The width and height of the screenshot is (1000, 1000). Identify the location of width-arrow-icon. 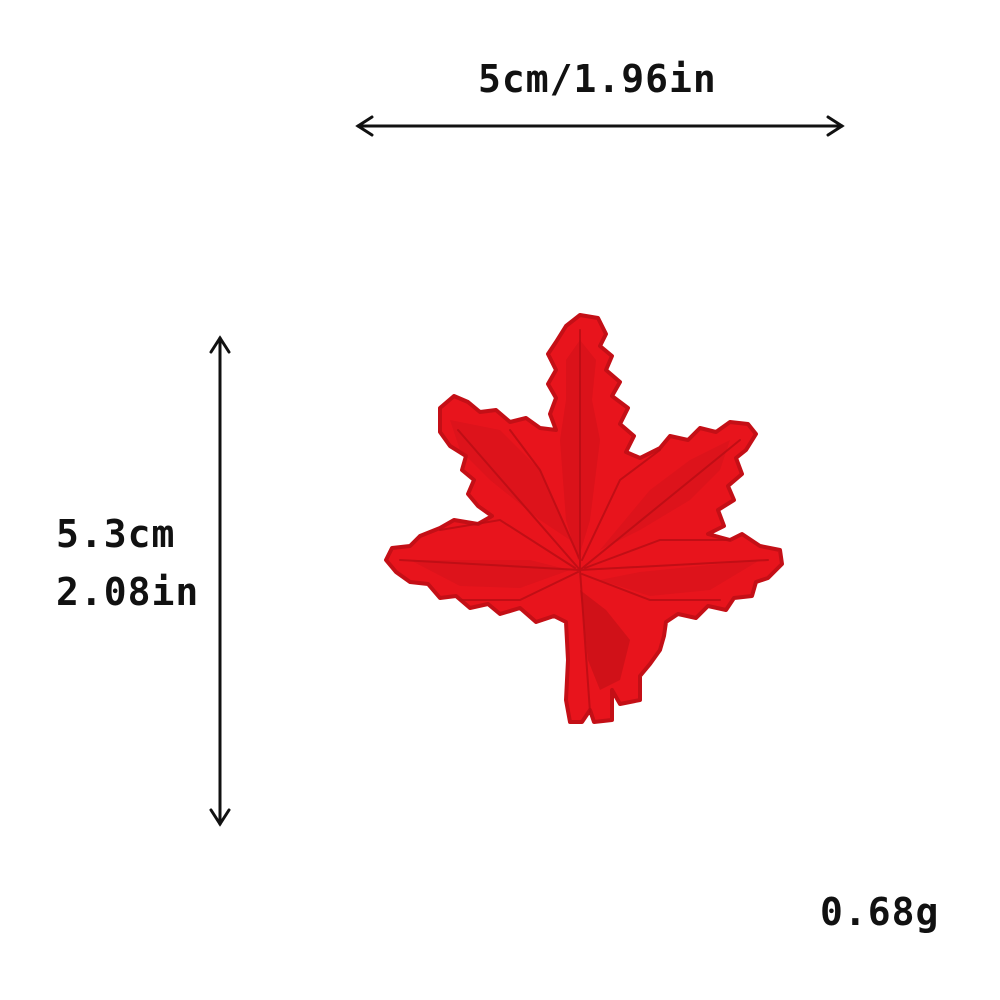
(600, 126).